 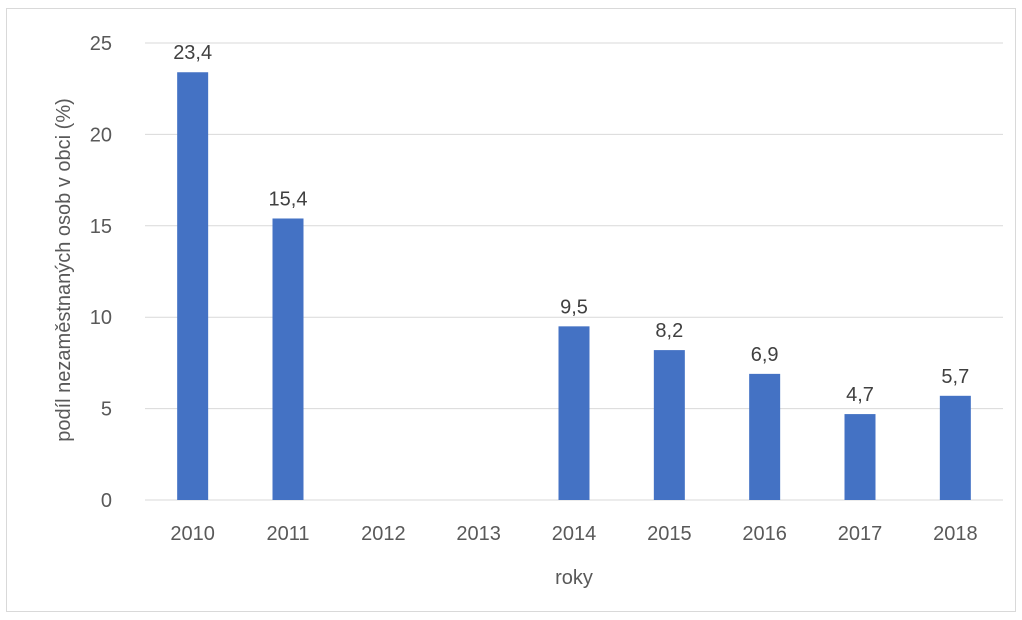 I want to click on x-tick-label: 2015, so click(x=669, y=534).